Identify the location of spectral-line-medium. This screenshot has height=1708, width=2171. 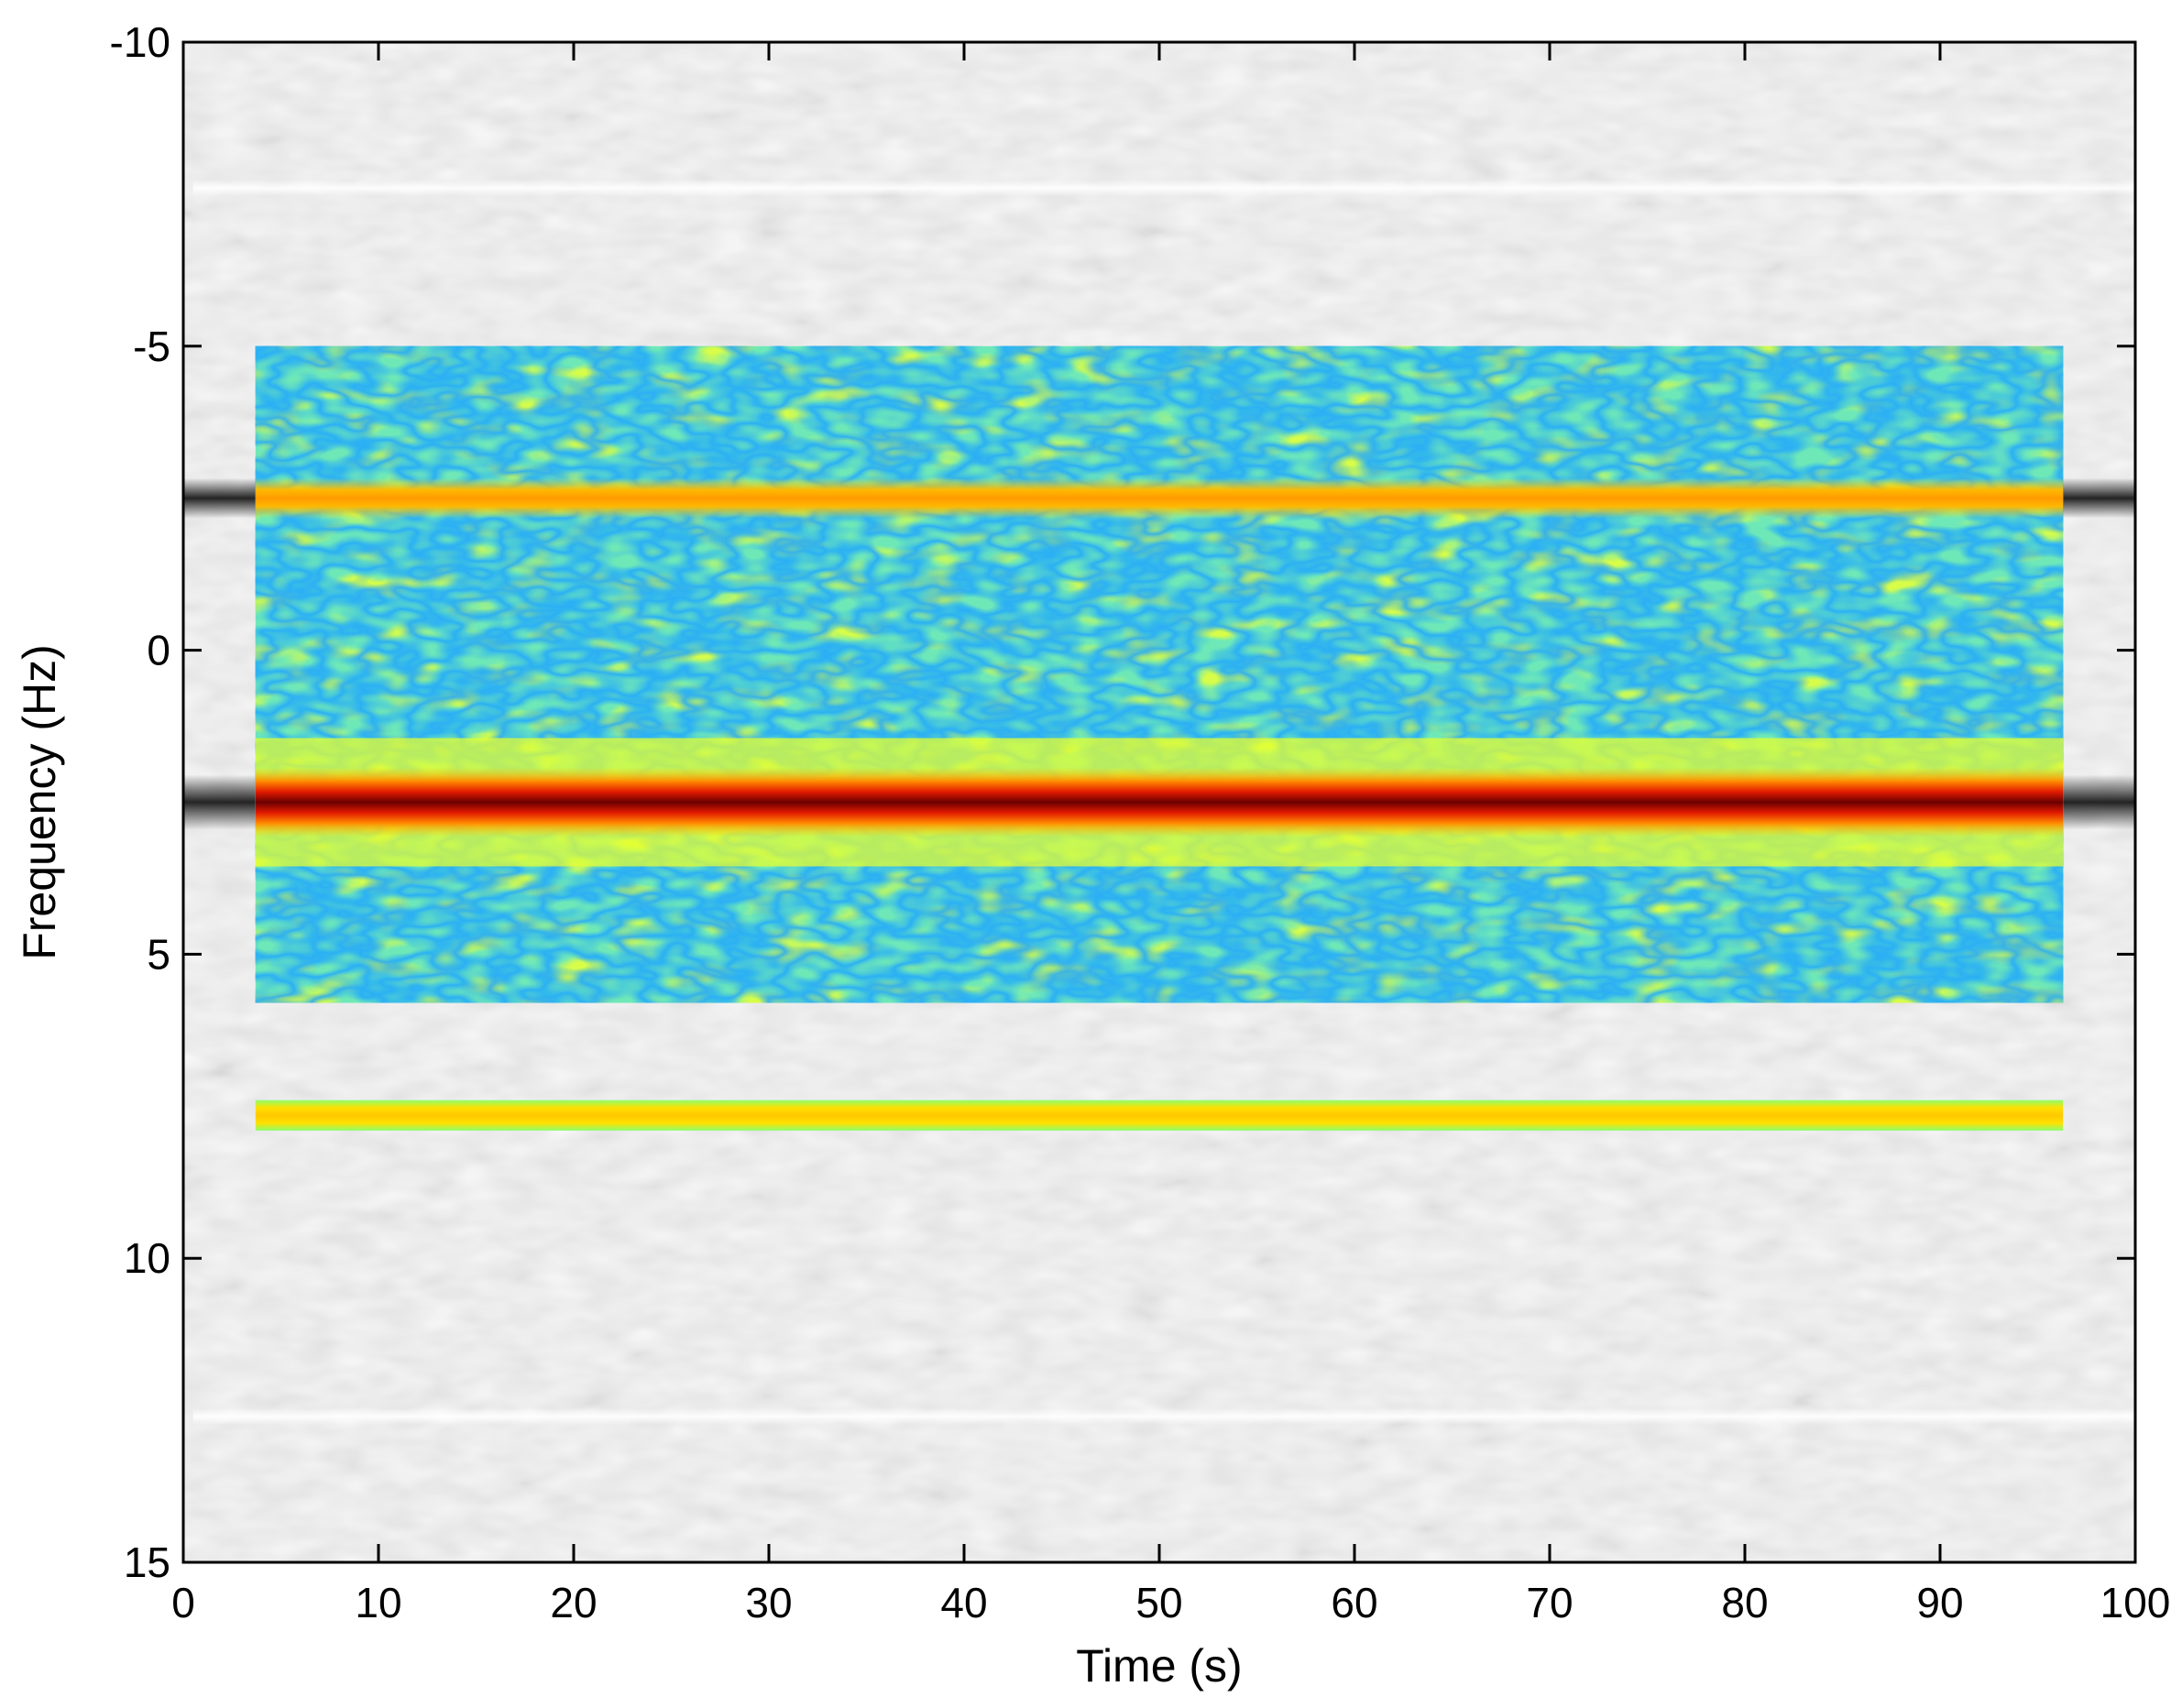
(1159, 498).